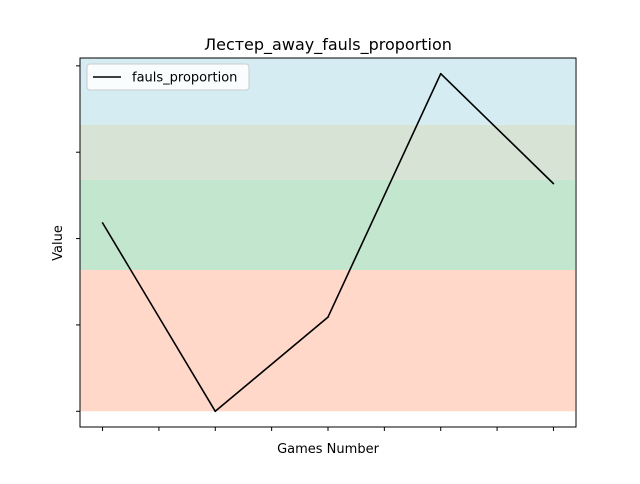 Image resolution: width=640 pixels, height=484 pixels. What do you see at coordinates (328, 45) in the screenshot?
I see `chart-title: Лестер_away_fauls_proportion` at bounding box center [328, 45].